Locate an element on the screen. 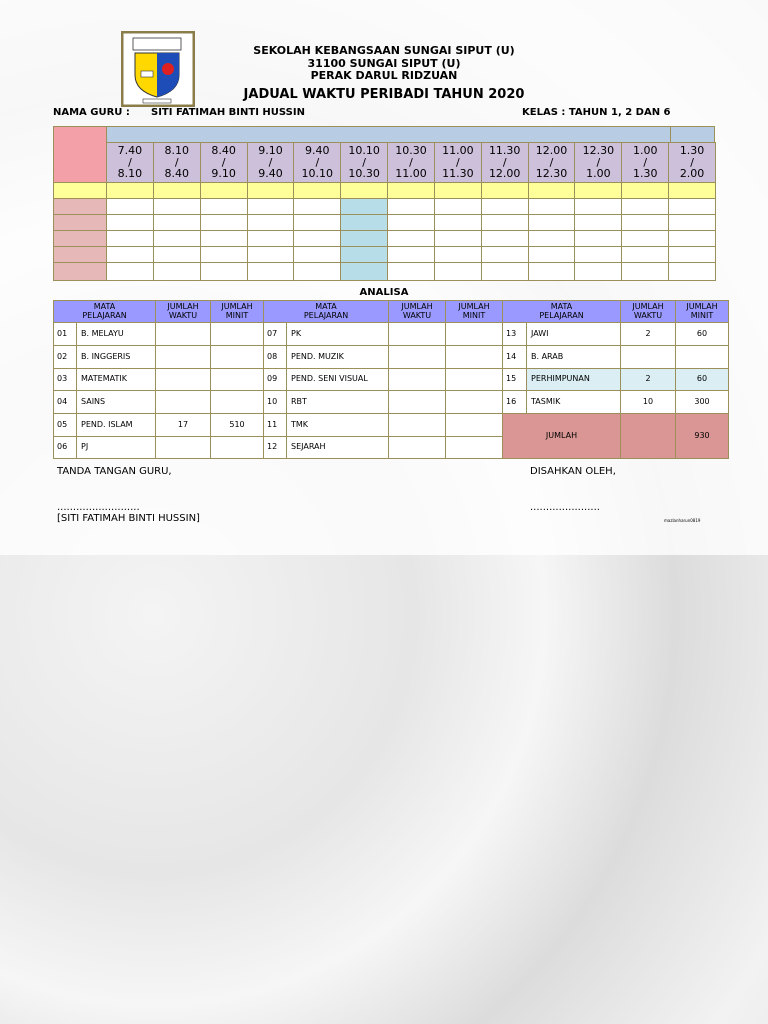  subject-no: 06 is located at coordinates (65, 447).